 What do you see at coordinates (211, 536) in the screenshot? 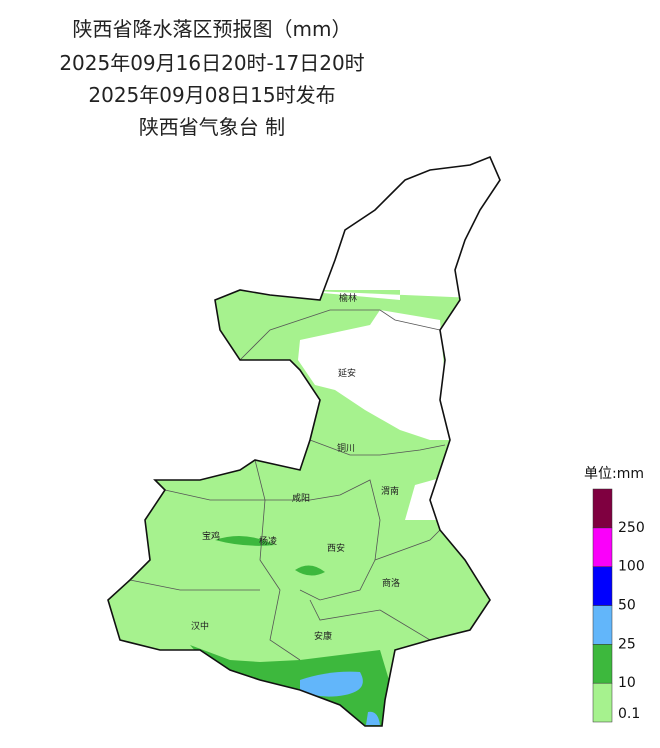
I see `city-label: 宝鸡` at bounding box center [211, 536].